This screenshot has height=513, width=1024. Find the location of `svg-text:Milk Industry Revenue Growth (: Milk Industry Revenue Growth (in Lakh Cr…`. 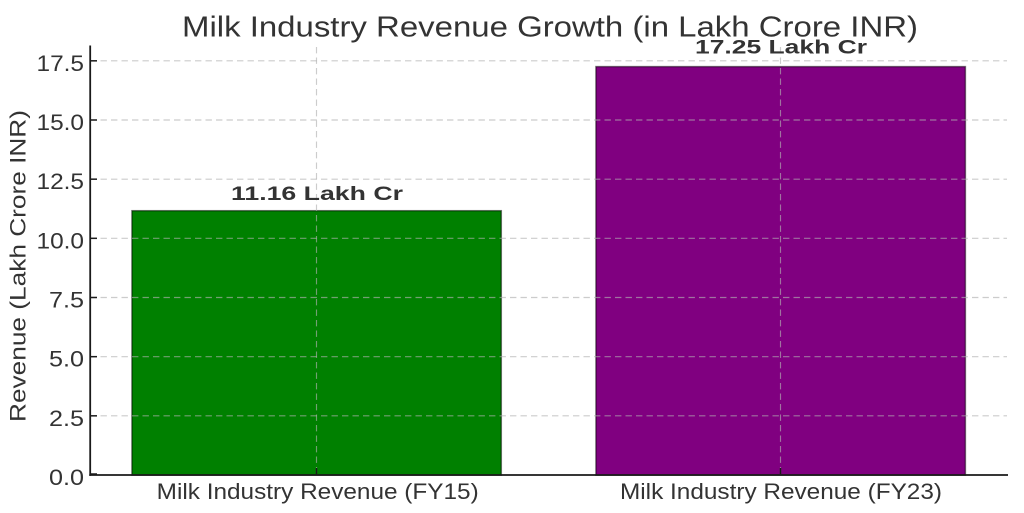

svg-text:Milk Industry Revenue Growth (: Milk Industry Revenue Growth (in Lakh Cr… is located at coordinates (550, 28).